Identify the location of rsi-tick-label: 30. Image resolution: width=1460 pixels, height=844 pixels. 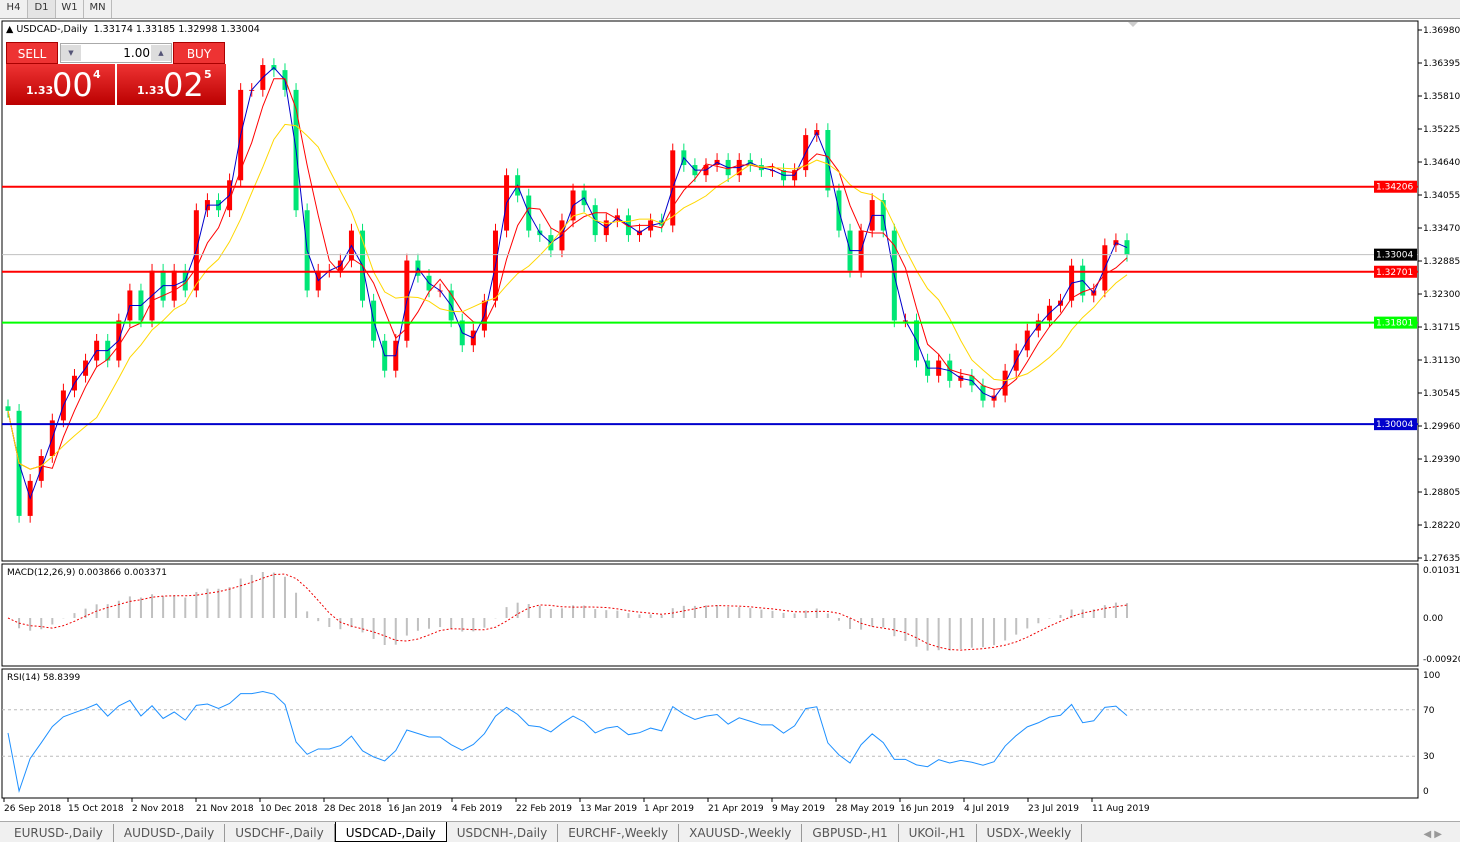
(1429, 757).